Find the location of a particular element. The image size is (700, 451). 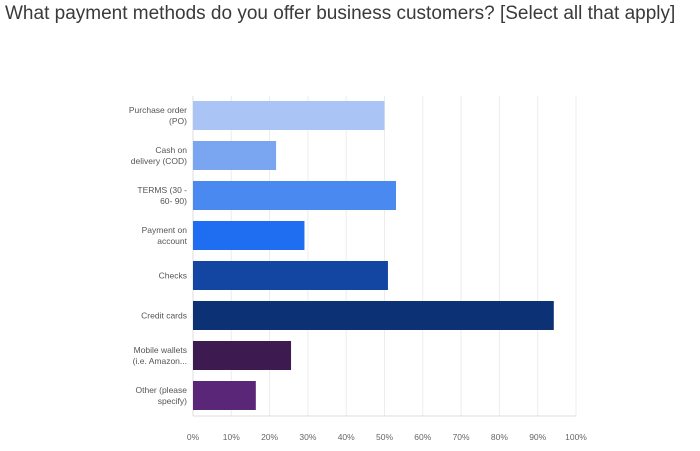

category-label: Credit cards is located at coordinates (164, 316).